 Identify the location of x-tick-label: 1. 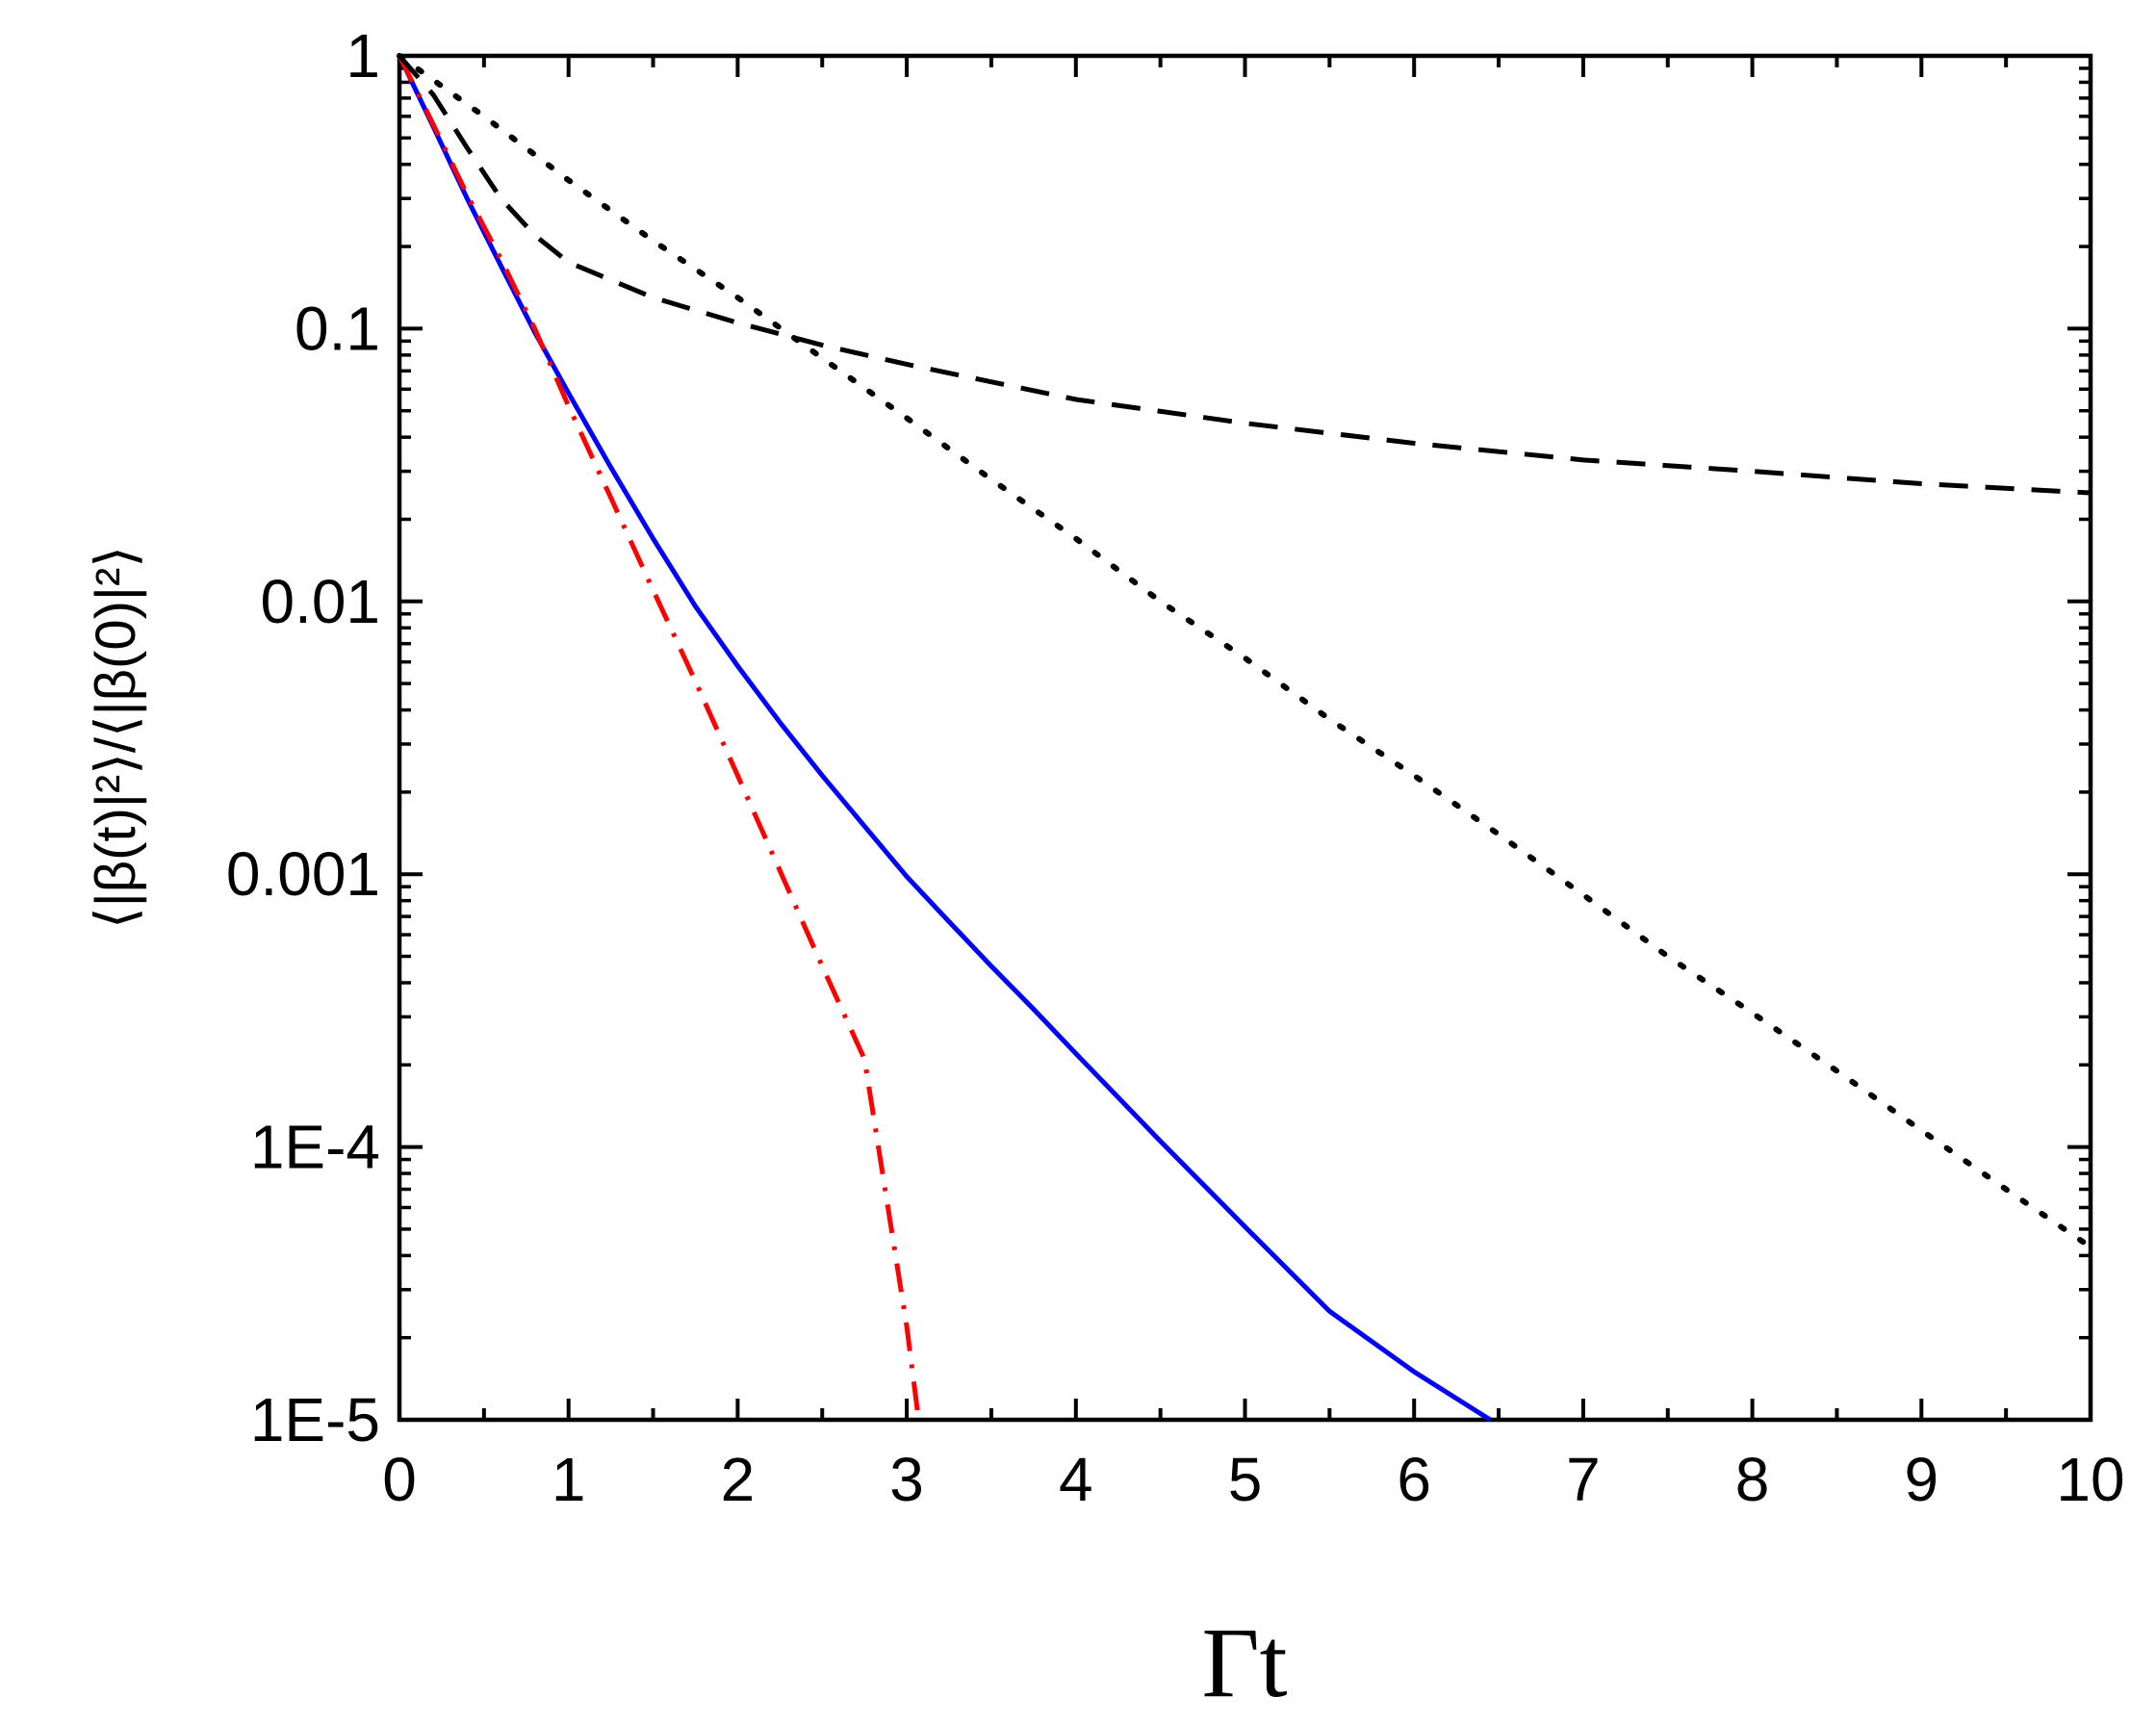
(569, 1479).